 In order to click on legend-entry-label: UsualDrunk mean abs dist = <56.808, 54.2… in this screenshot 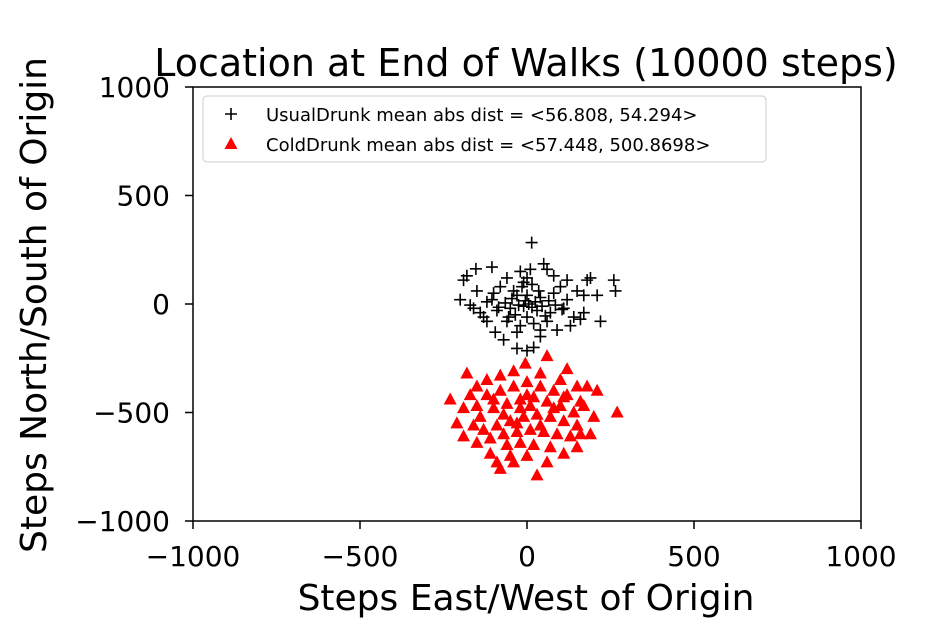, I will do `click(482, 115)`.